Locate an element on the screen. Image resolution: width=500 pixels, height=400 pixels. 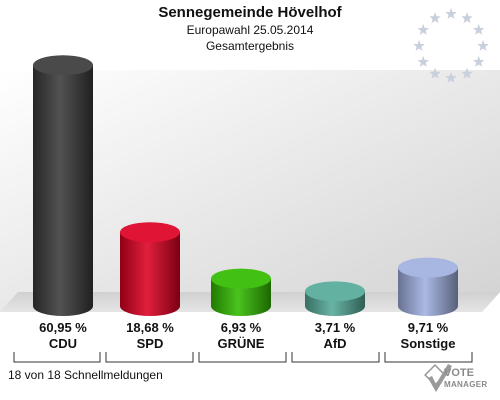
logo-check-mark is located at coordinates (440, 378).